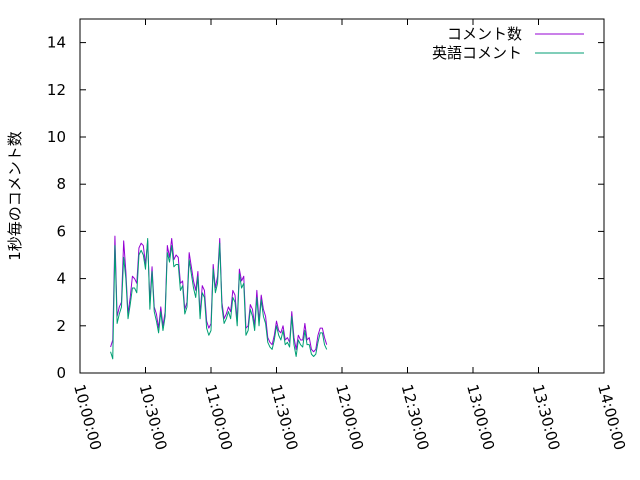 The image size is (640, 480). I want to click on y-tick-label: 14, so click(56, 43).